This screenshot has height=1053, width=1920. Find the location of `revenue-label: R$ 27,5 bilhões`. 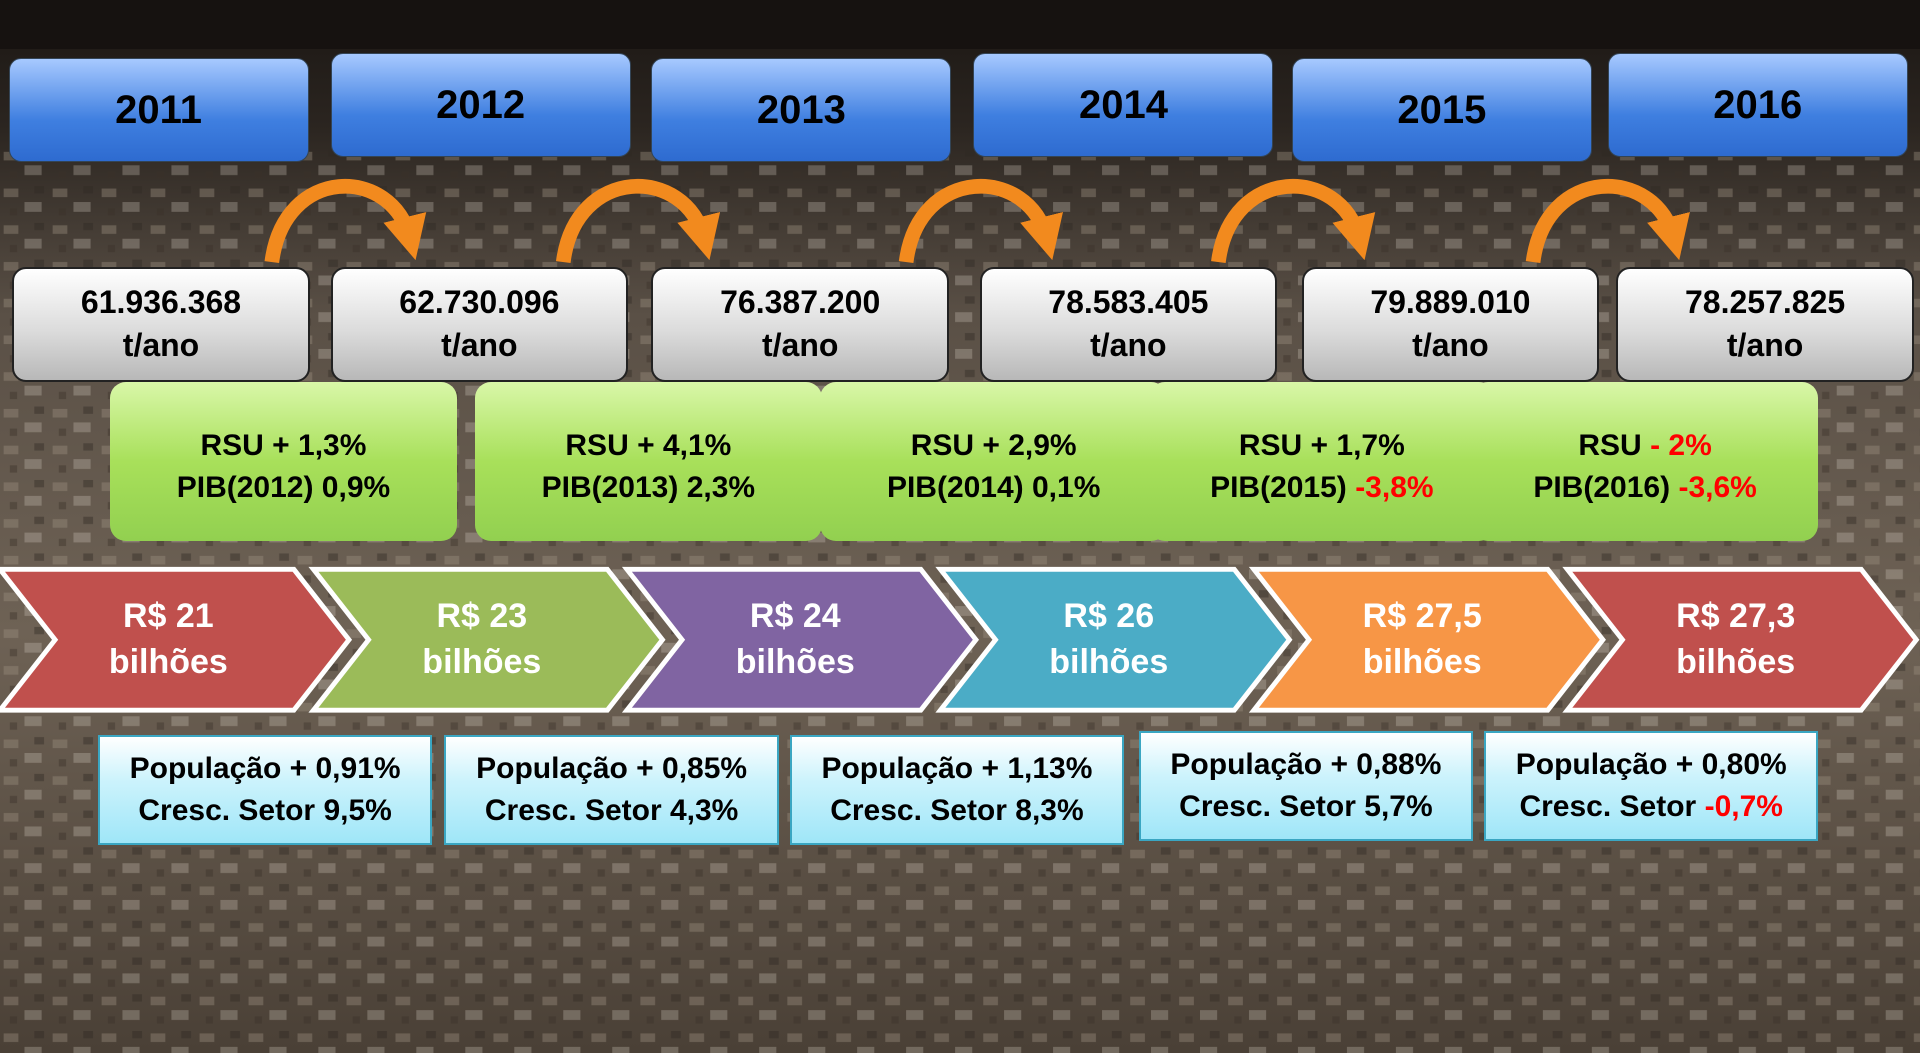

revenue-label: R$ 27,5 bilhões is located at coordinates (1422, 639).